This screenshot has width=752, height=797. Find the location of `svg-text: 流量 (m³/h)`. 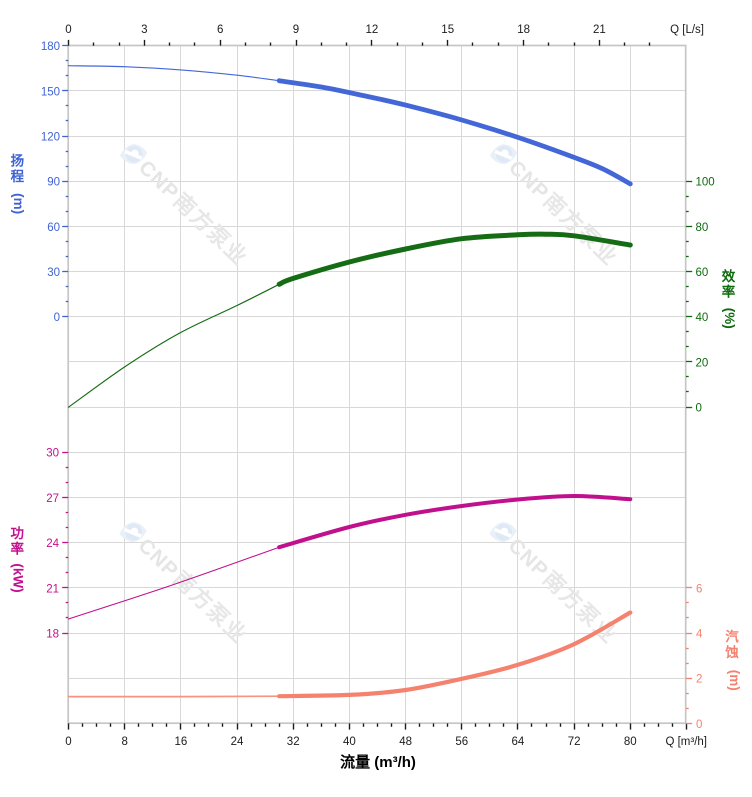

svg-text: 流量 (m³/h) is located at coordinates (378, 762).